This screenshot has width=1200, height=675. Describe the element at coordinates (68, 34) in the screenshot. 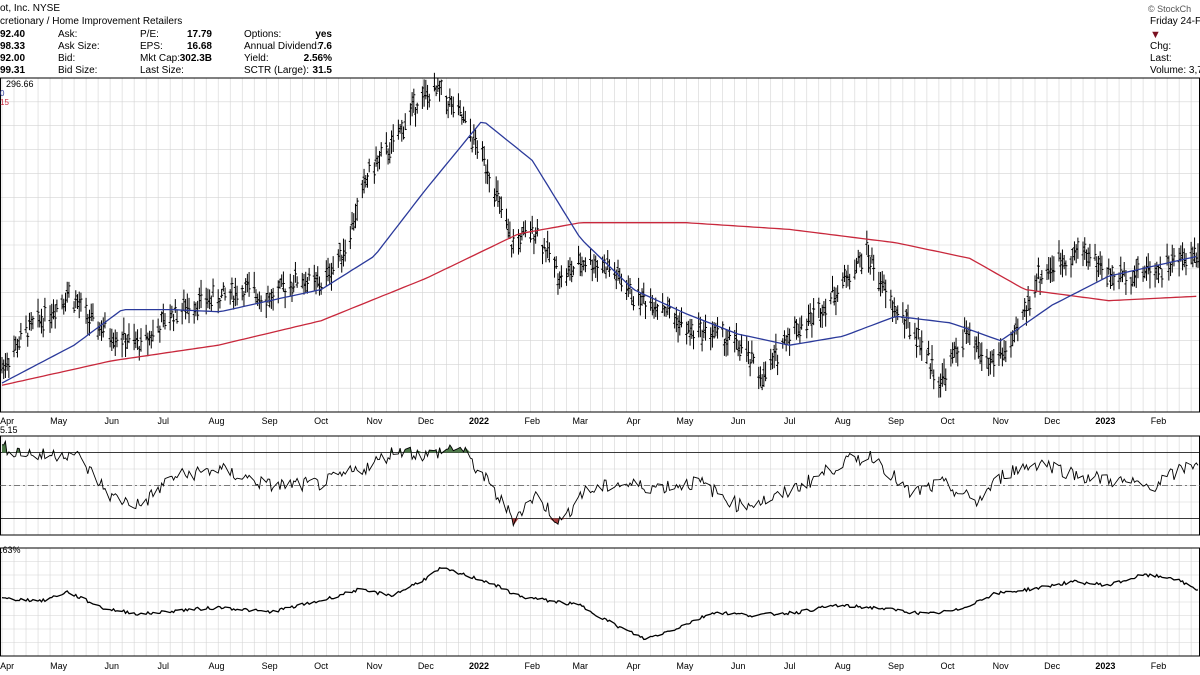

I see `ask-label: Ask:` at that location.